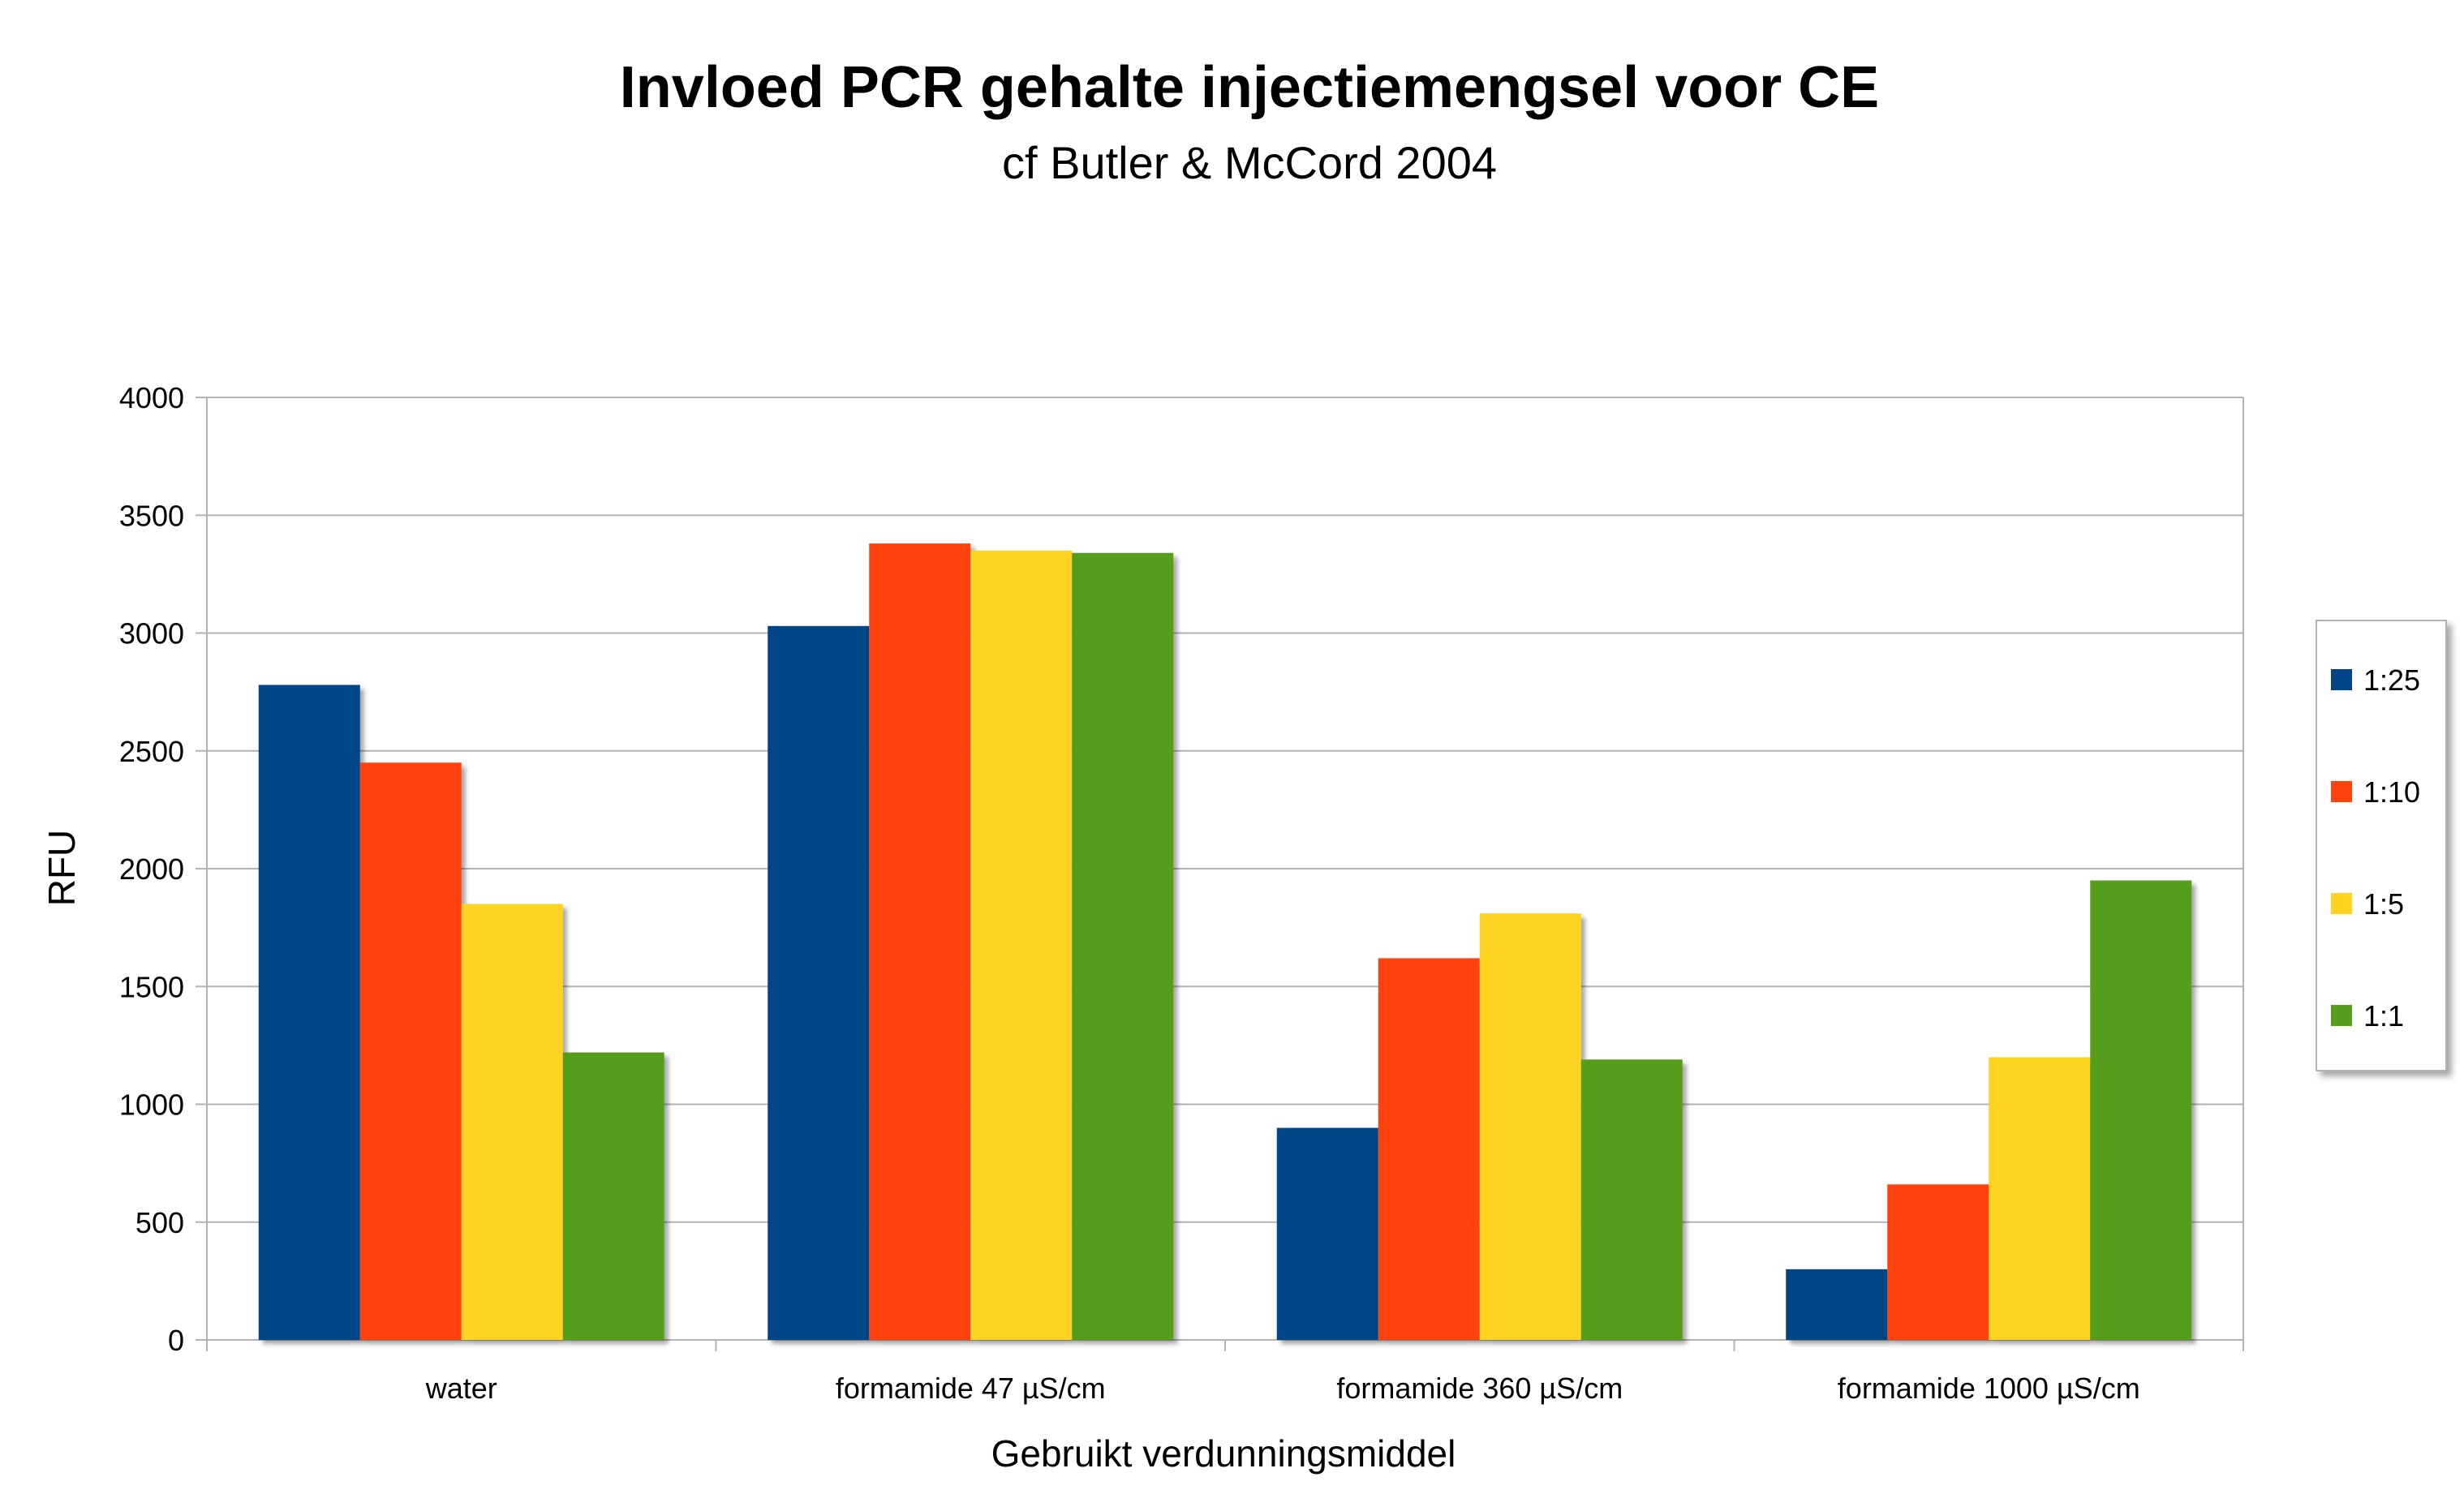 This screenshot has width=2464, height=1507. I want to click on y-tick-label: 1500, so click(151, 986).